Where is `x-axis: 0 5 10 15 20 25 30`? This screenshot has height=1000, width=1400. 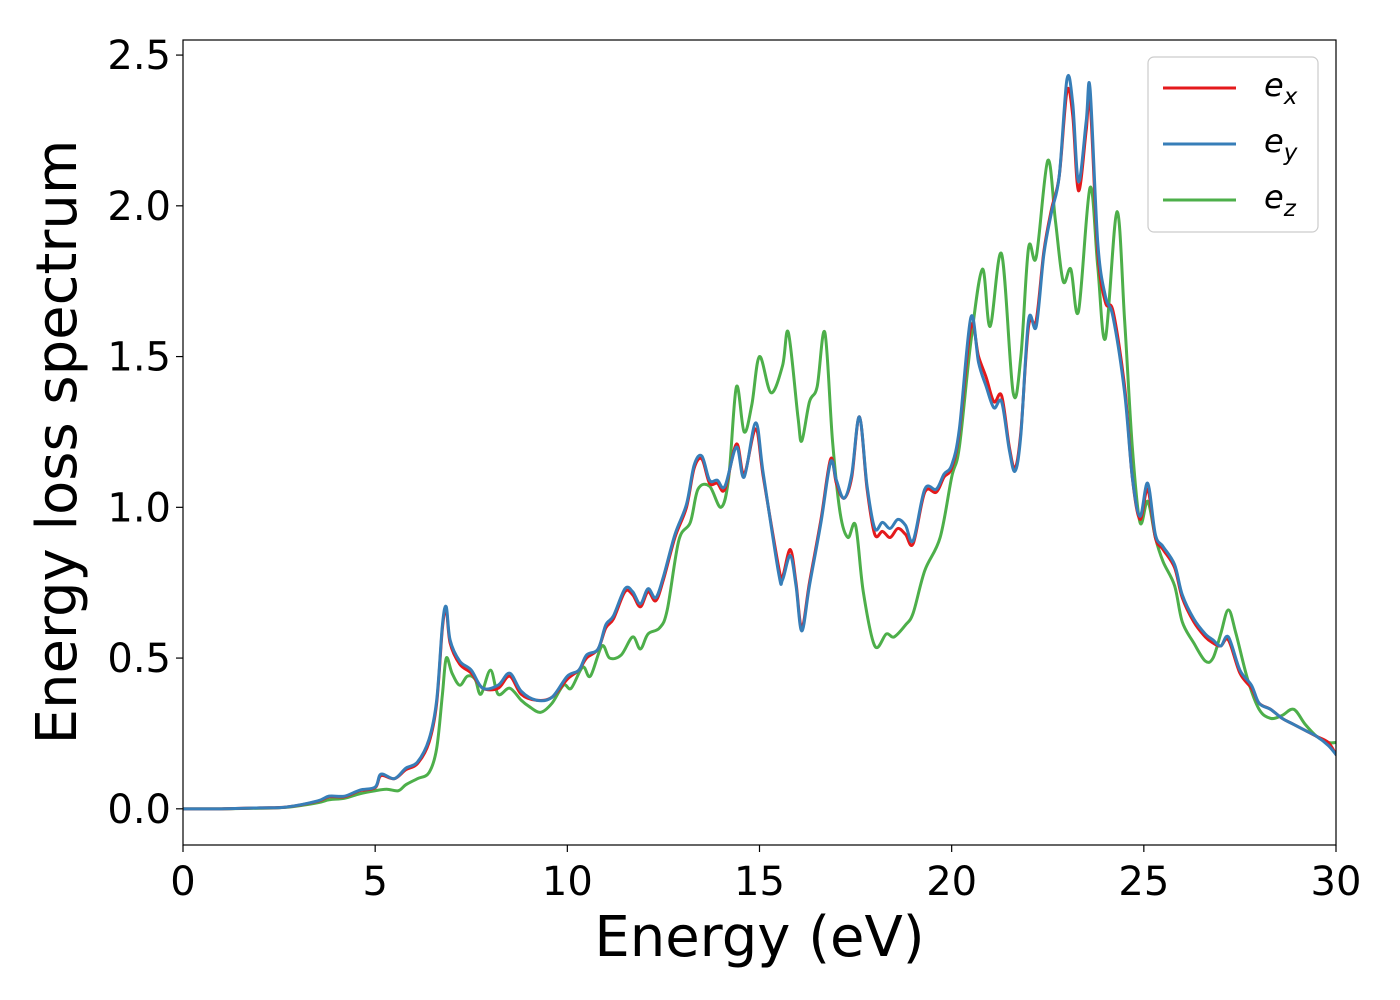
x-axis: 0 5 10 15 20 25 30 is located at coordinates (765, 875).